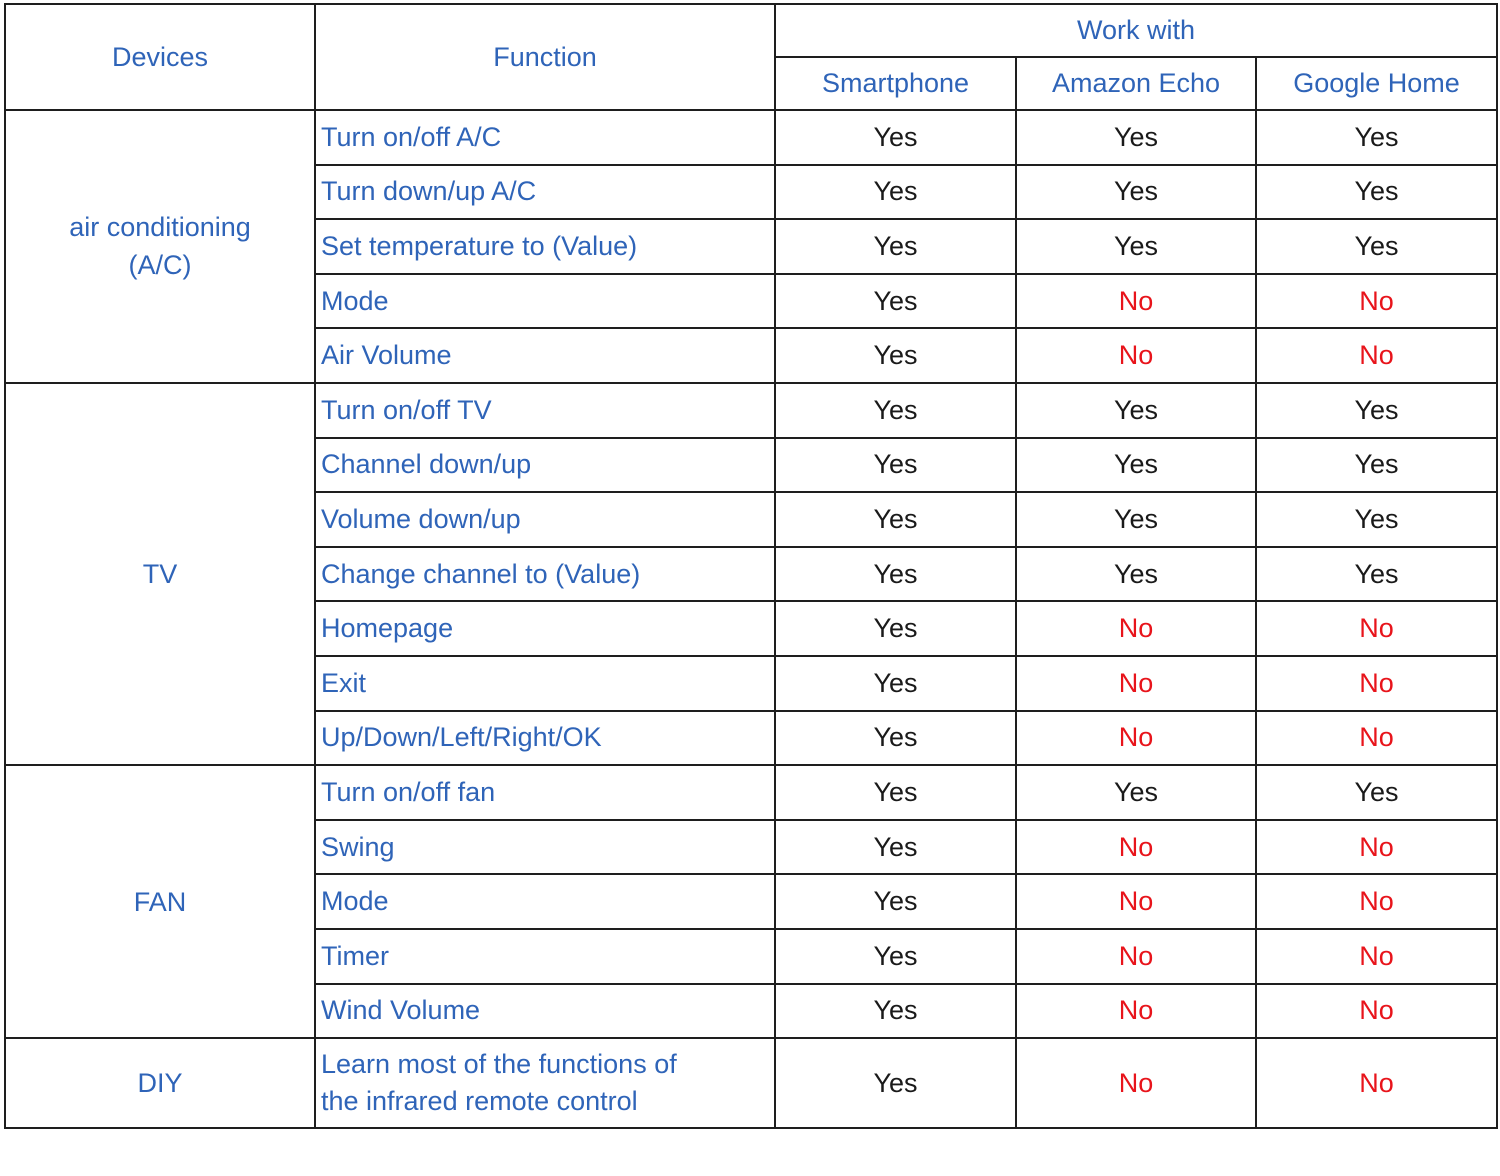  What do you see at coordinates (1376, 83) in the screenshot?
I see `google-home-header: Google Home` at bounding box center [1376, 83].